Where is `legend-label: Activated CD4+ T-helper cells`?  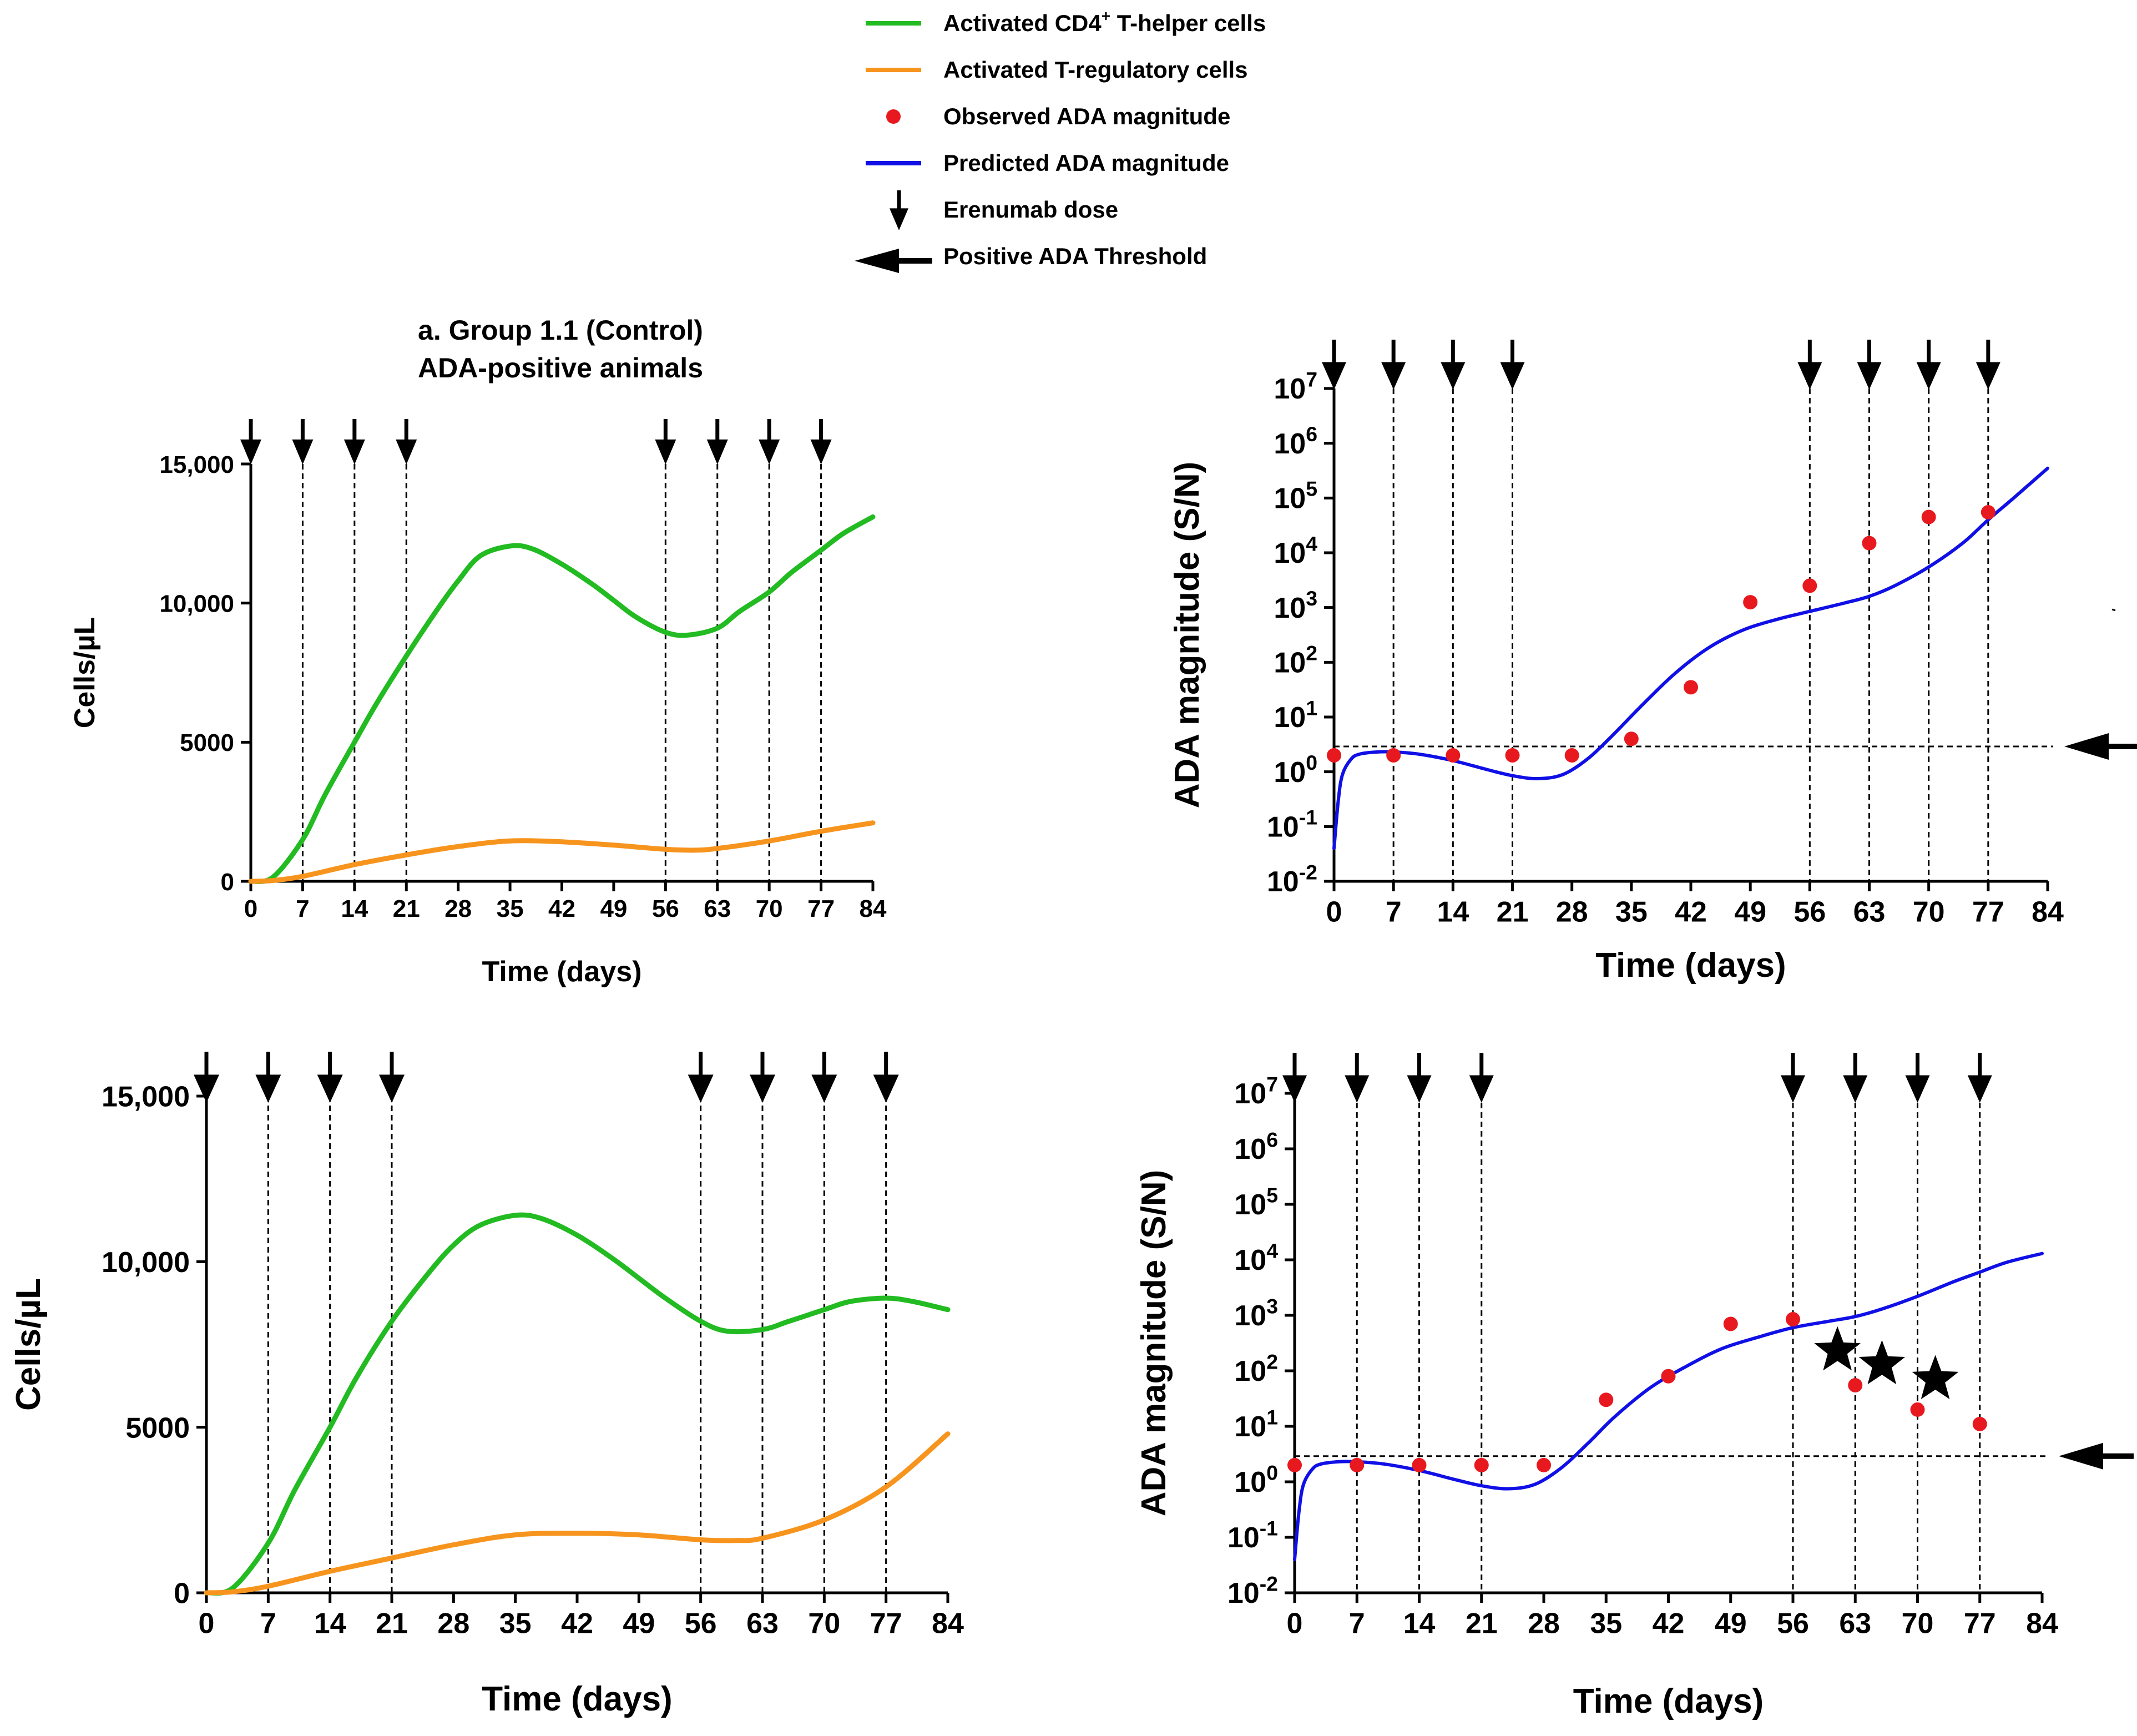 legend-label: Activated CD4+ T-helper cells is located at coordinates (1104, 21).